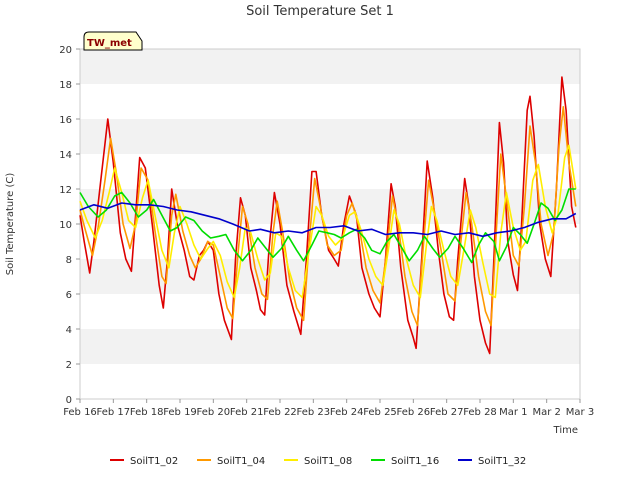 This screenshot has height=480, width=640. What do you see at coordinates (414, 412) in the screenshot?
I see `x-tick-label: Feb 26` at bounding box center [414, 412].